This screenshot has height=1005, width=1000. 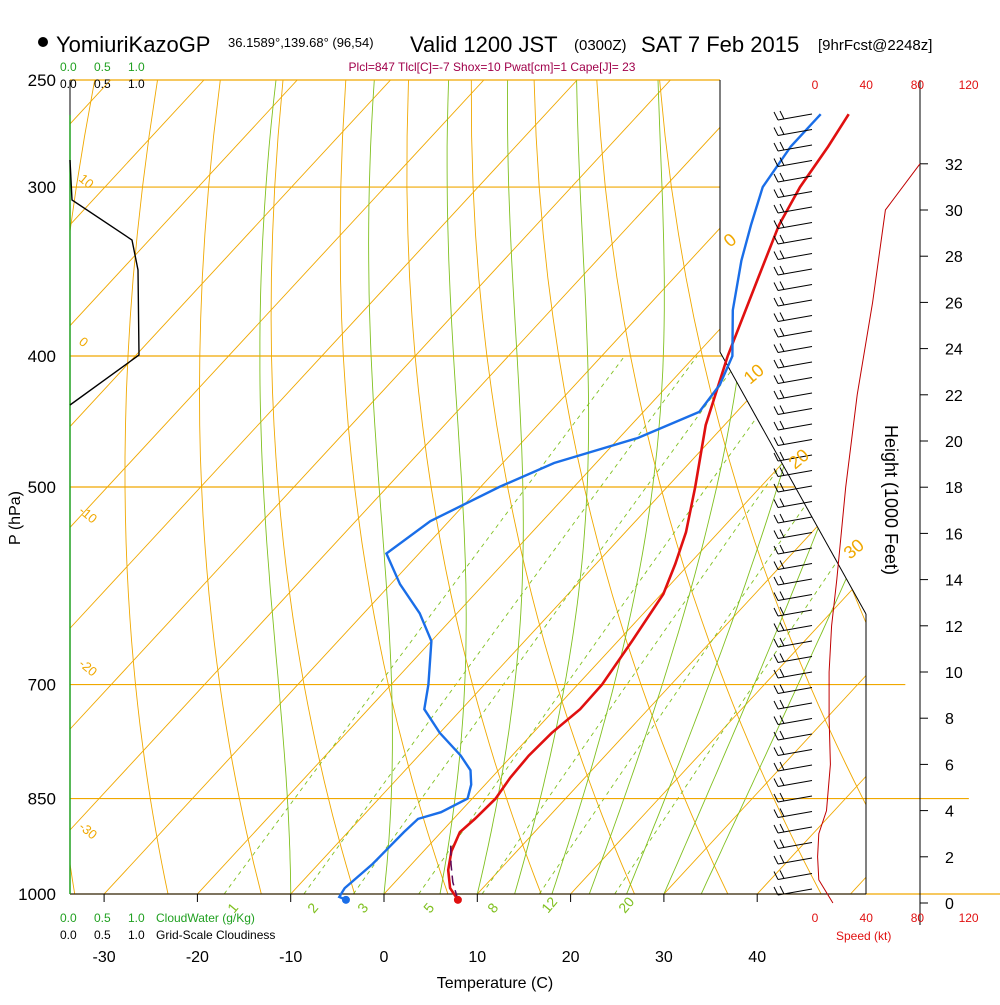 What do you see at coordinates (104, 282) in the screenshot?
I see `cloudiness-profile` at bounding box center [104, 282].